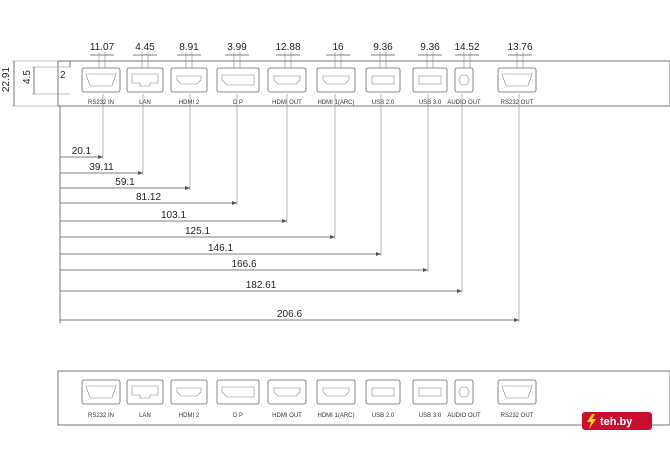  What do you see at coordinates (125, 182) in the screenshot?
I see `hdmi-2-offset-label: 59.1` at bounding box center [125, 182].